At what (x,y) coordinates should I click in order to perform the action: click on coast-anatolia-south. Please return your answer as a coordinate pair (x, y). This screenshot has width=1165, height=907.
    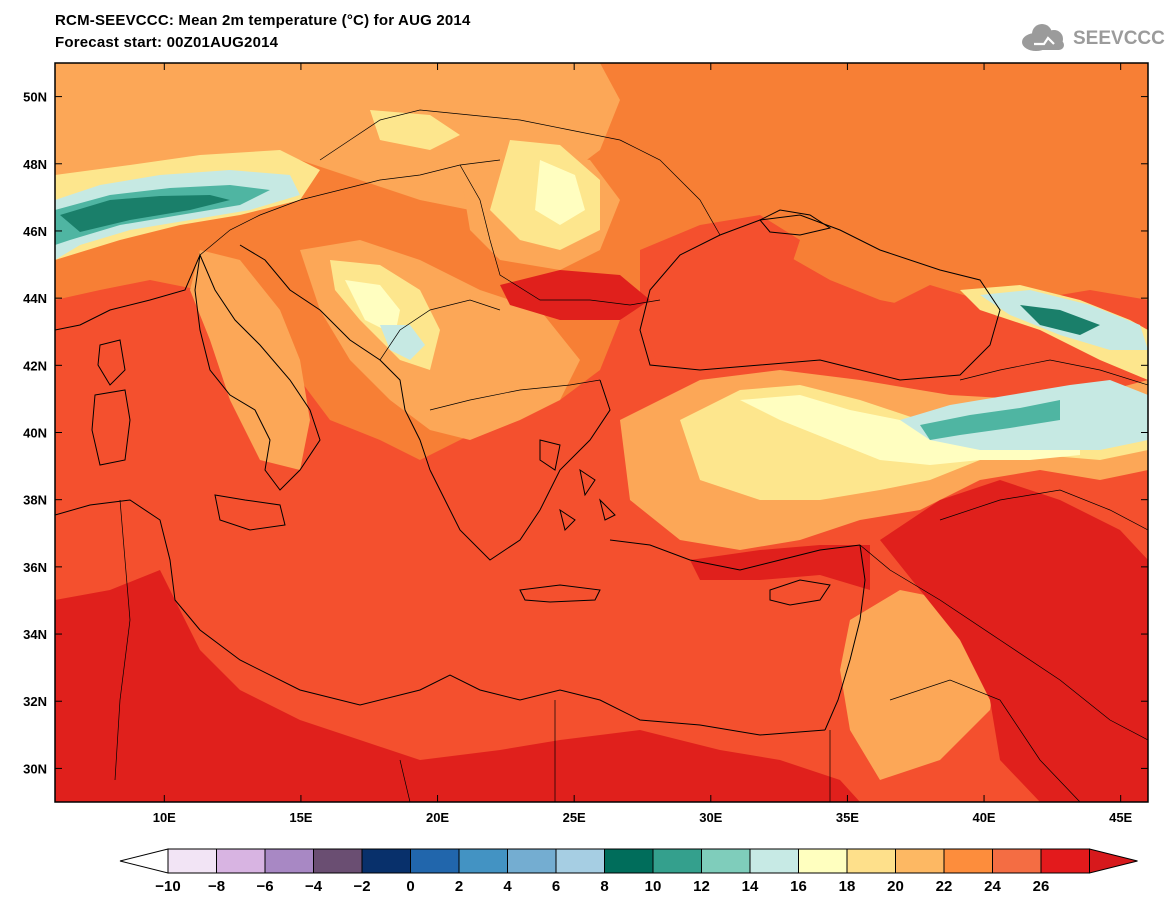
    Looking at the image, I should click on (735, 555).